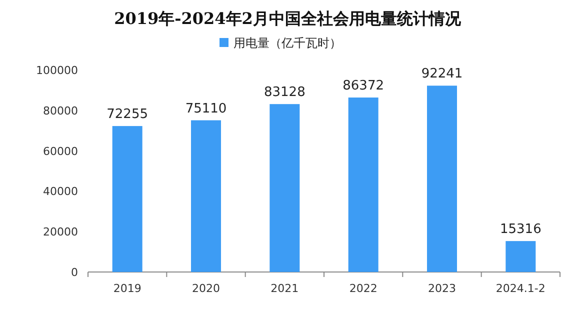  I want to click on data-label: 92241, so click(442, 74).